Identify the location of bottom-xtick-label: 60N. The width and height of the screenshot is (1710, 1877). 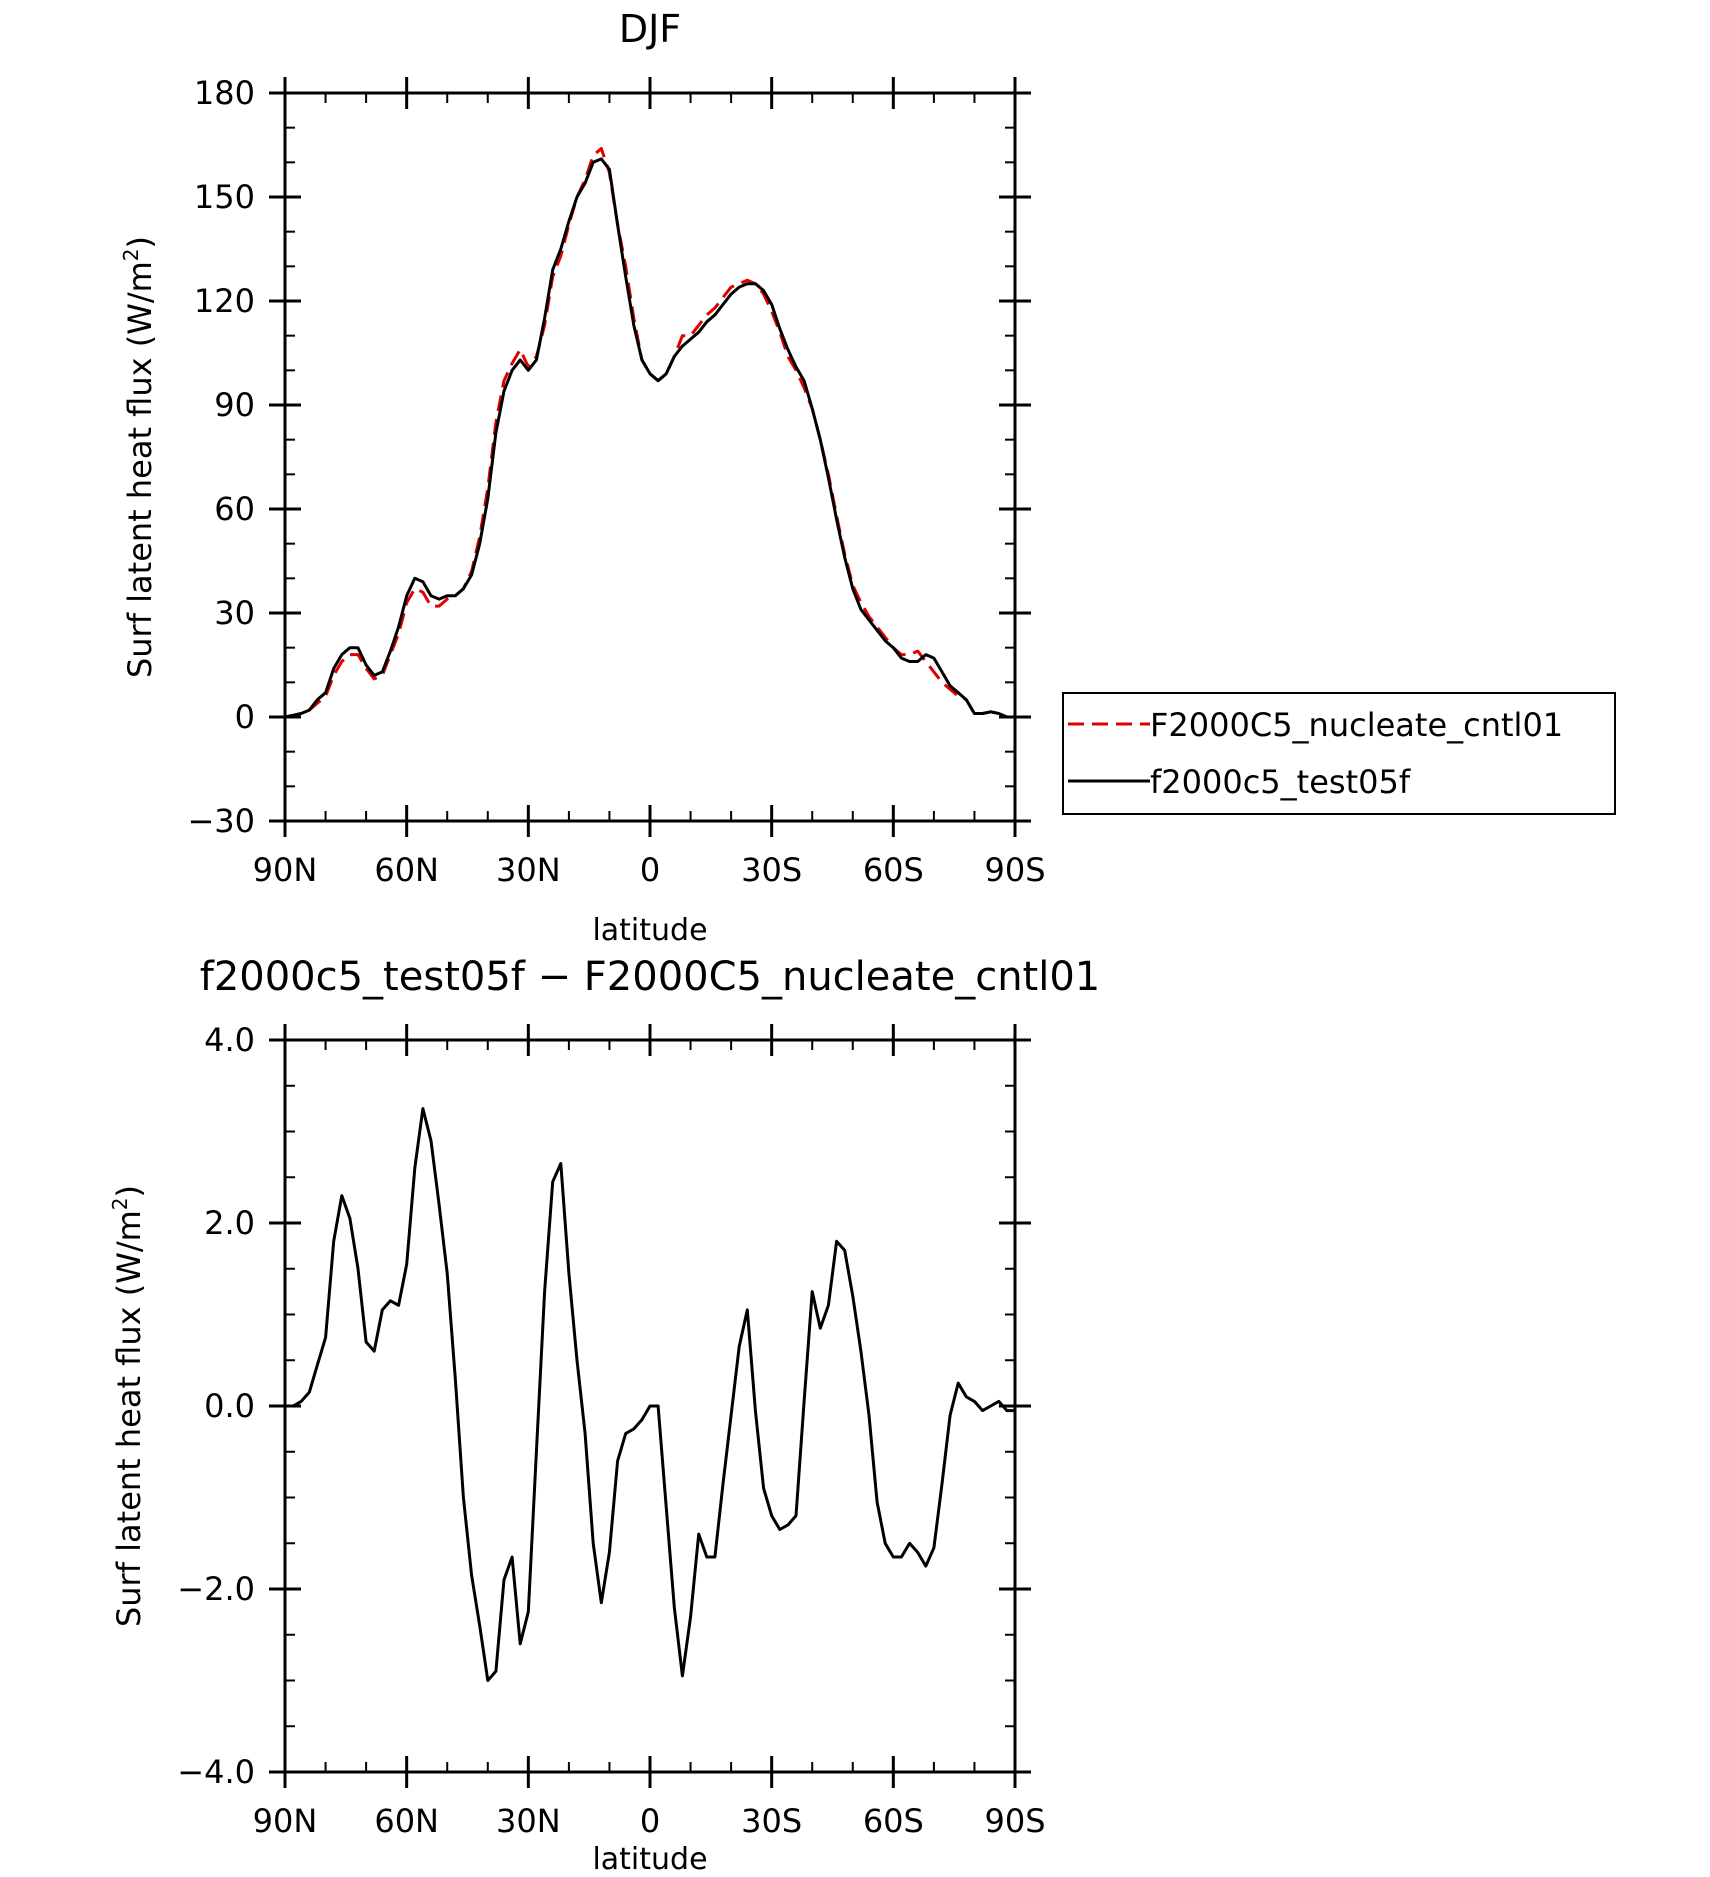
(406, 1821).